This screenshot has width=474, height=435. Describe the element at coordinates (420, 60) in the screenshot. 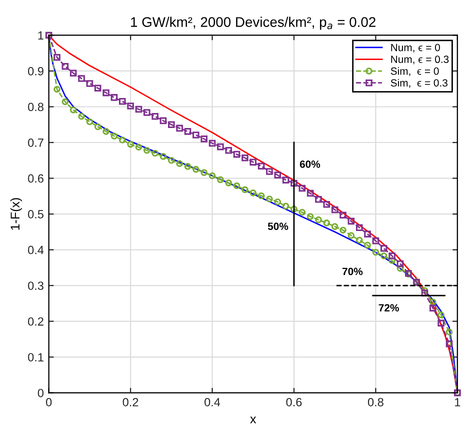

I see `legend-label: Num, ϵ = 0.3` at that location.